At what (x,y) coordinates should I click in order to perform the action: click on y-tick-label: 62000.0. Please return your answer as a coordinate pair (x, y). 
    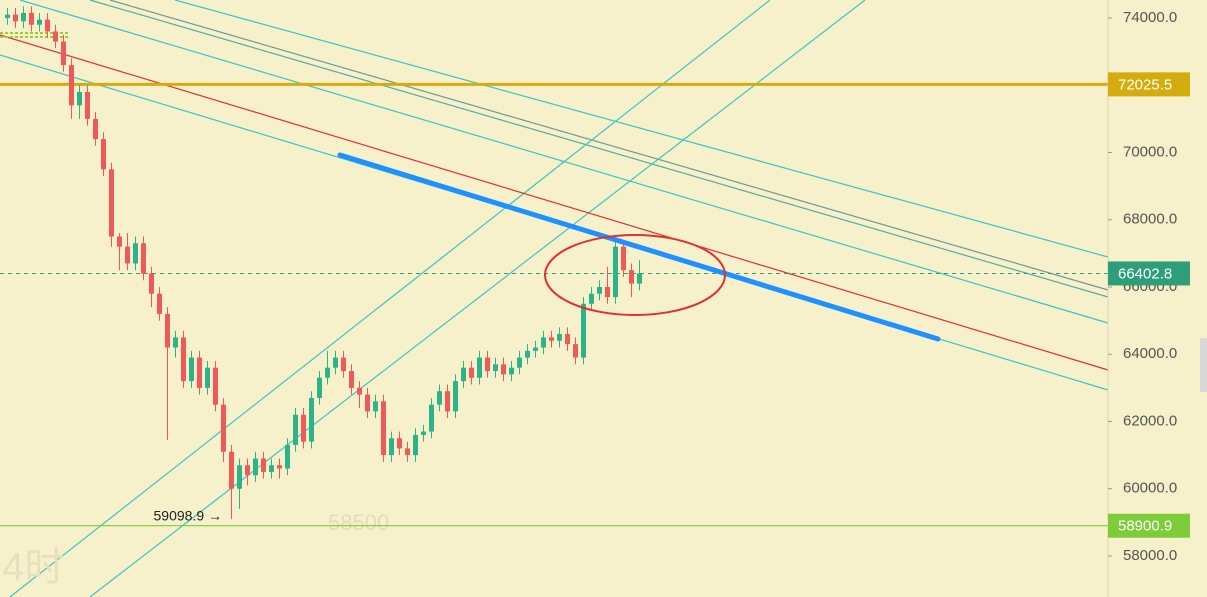
    Looking at the image, I should click on (1150, 420).